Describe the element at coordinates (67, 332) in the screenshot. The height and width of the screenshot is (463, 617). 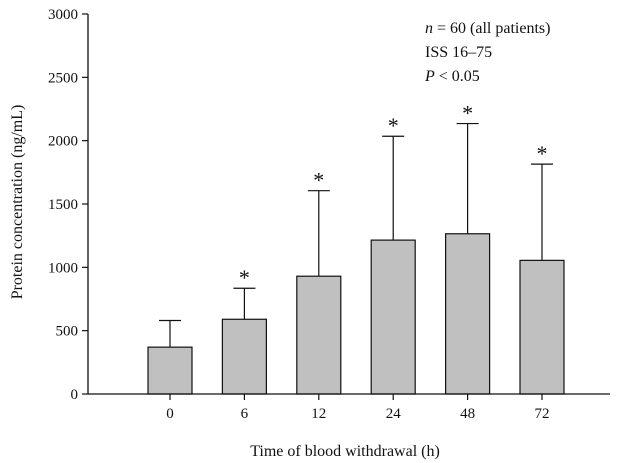
I see `y-tick-label: 500` at that location.